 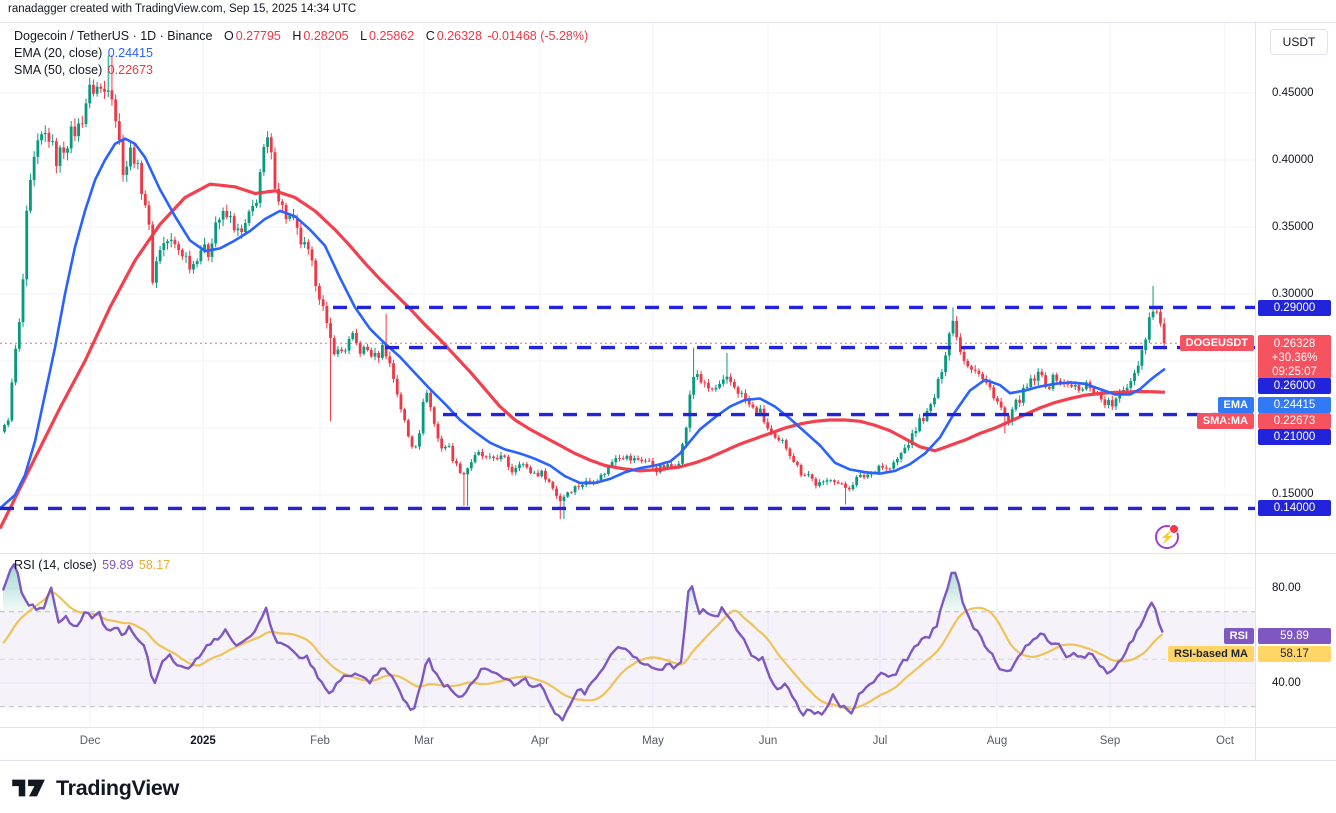 What do you see at coordinates (880, 741) in the screenshot?
I see `time-axis-month-Jul: Jul` at bounding box center [880, 741].